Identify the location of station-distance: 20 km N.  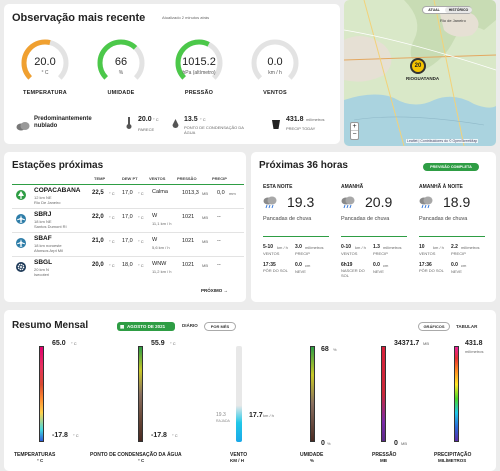
(41, 269).